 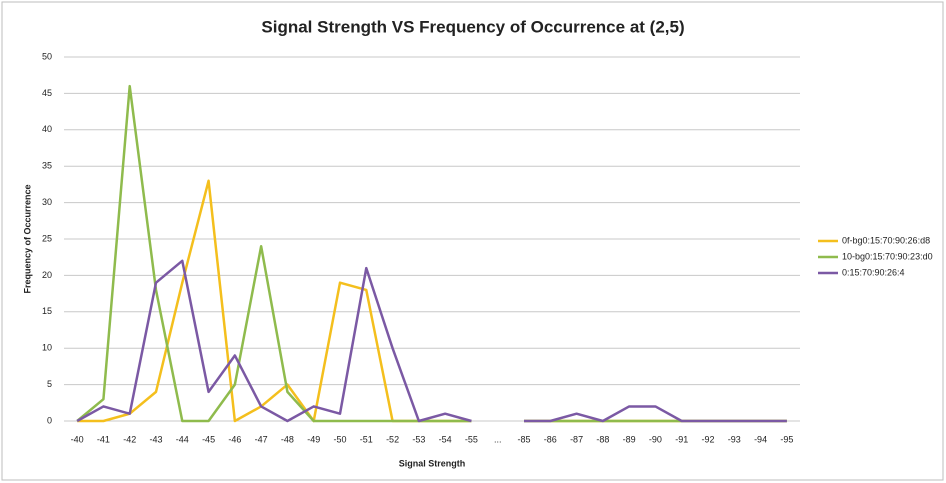 I want to click on x-tick-label: -89, so click(x=629, y=439).